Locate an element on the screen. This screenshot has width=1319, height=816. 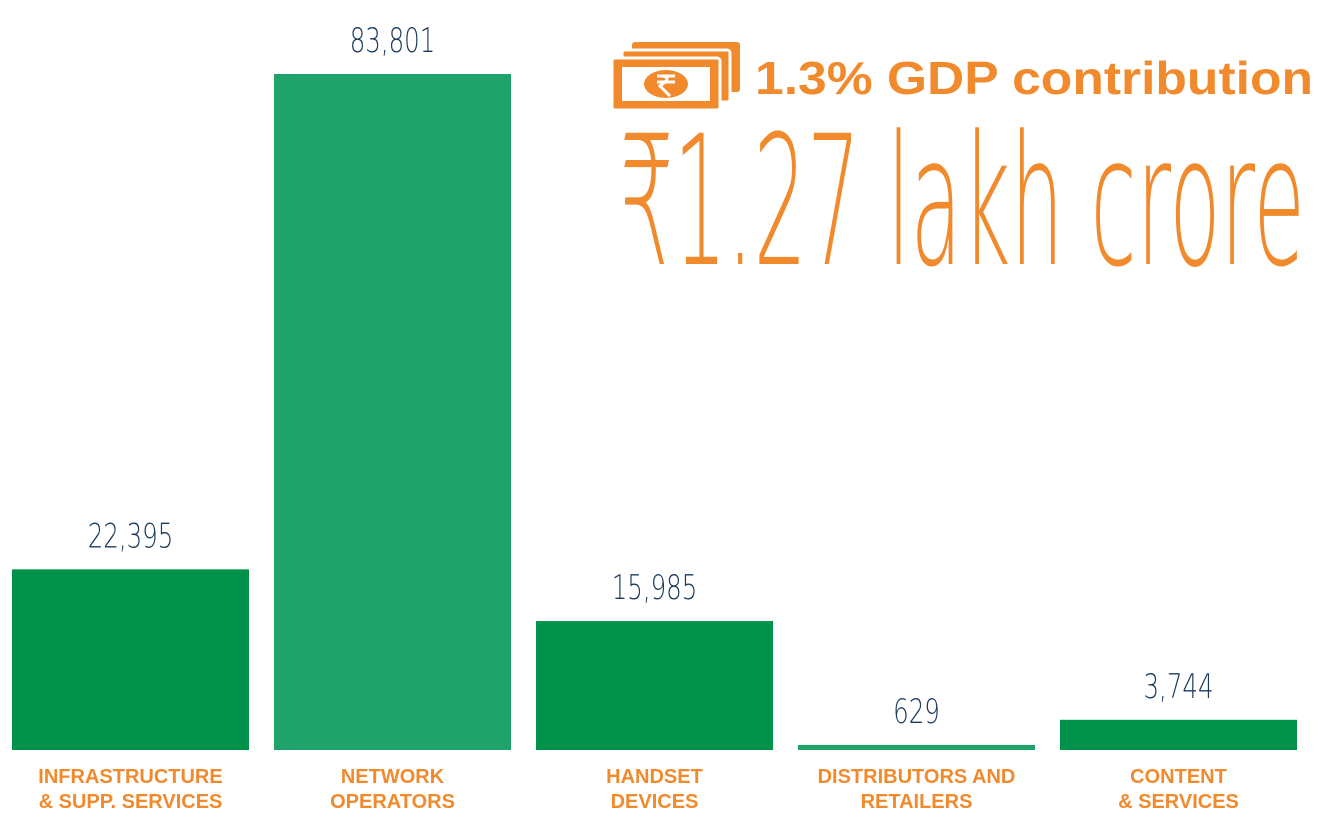
value-label: 15,985 is located at coordinates (655, 587).